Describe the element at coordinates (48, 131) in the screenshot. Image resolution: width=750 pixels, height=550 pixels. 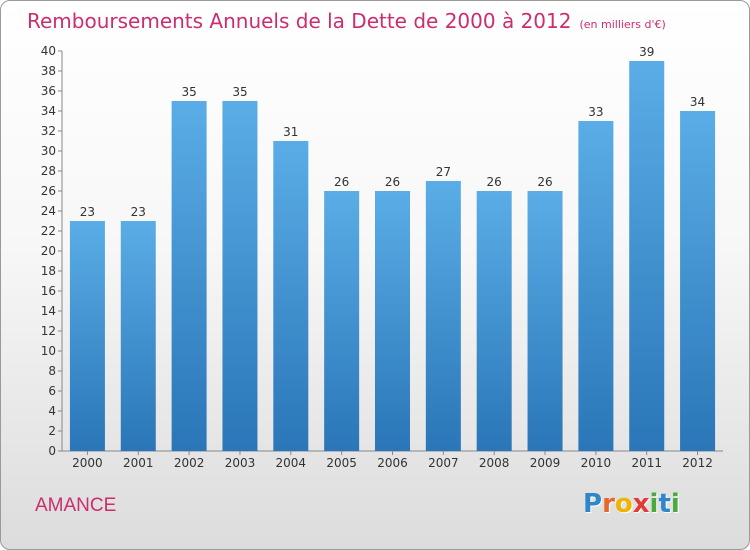
I see `y-tick-label: 32` at that location.